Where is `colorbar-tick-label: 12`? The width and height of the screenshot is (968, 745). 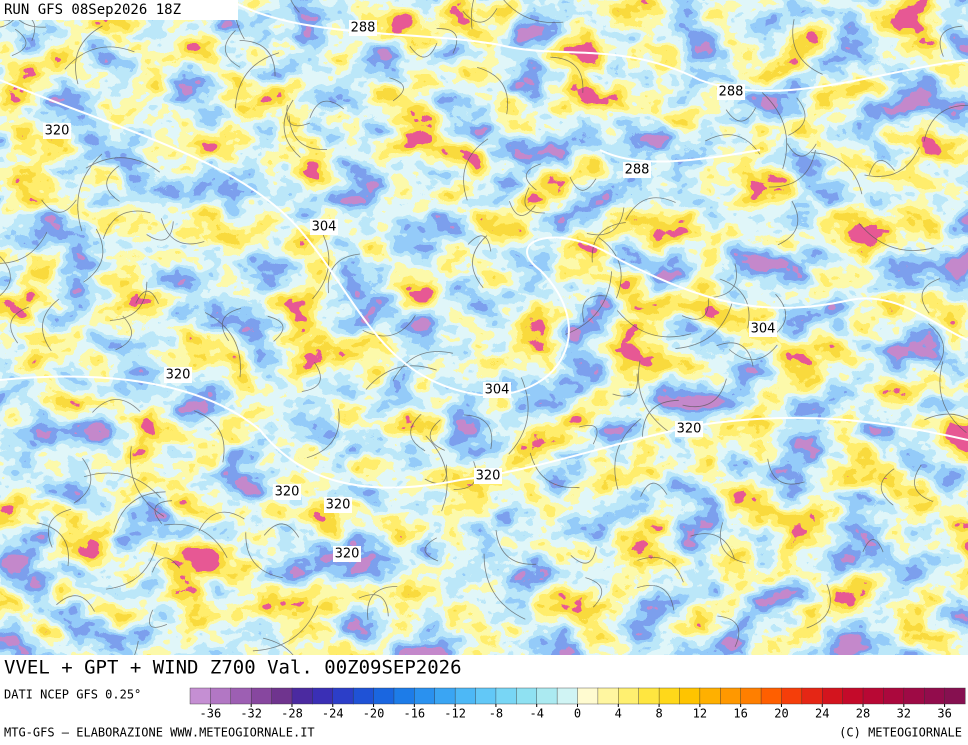 colorbar-tick-label: 12 is located at coordinates (700, 714).